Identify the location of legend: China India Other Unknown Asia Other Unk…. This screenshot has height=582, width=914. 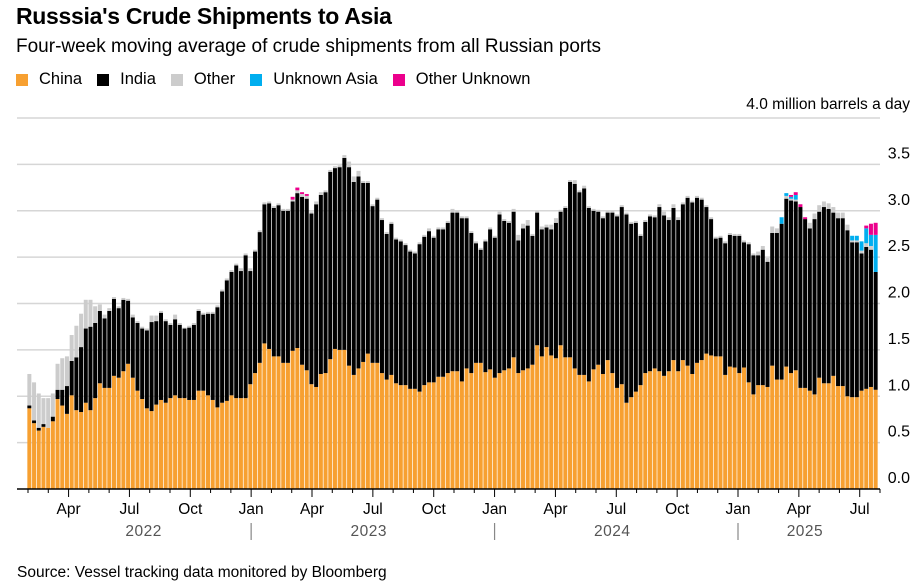
(280, 79).